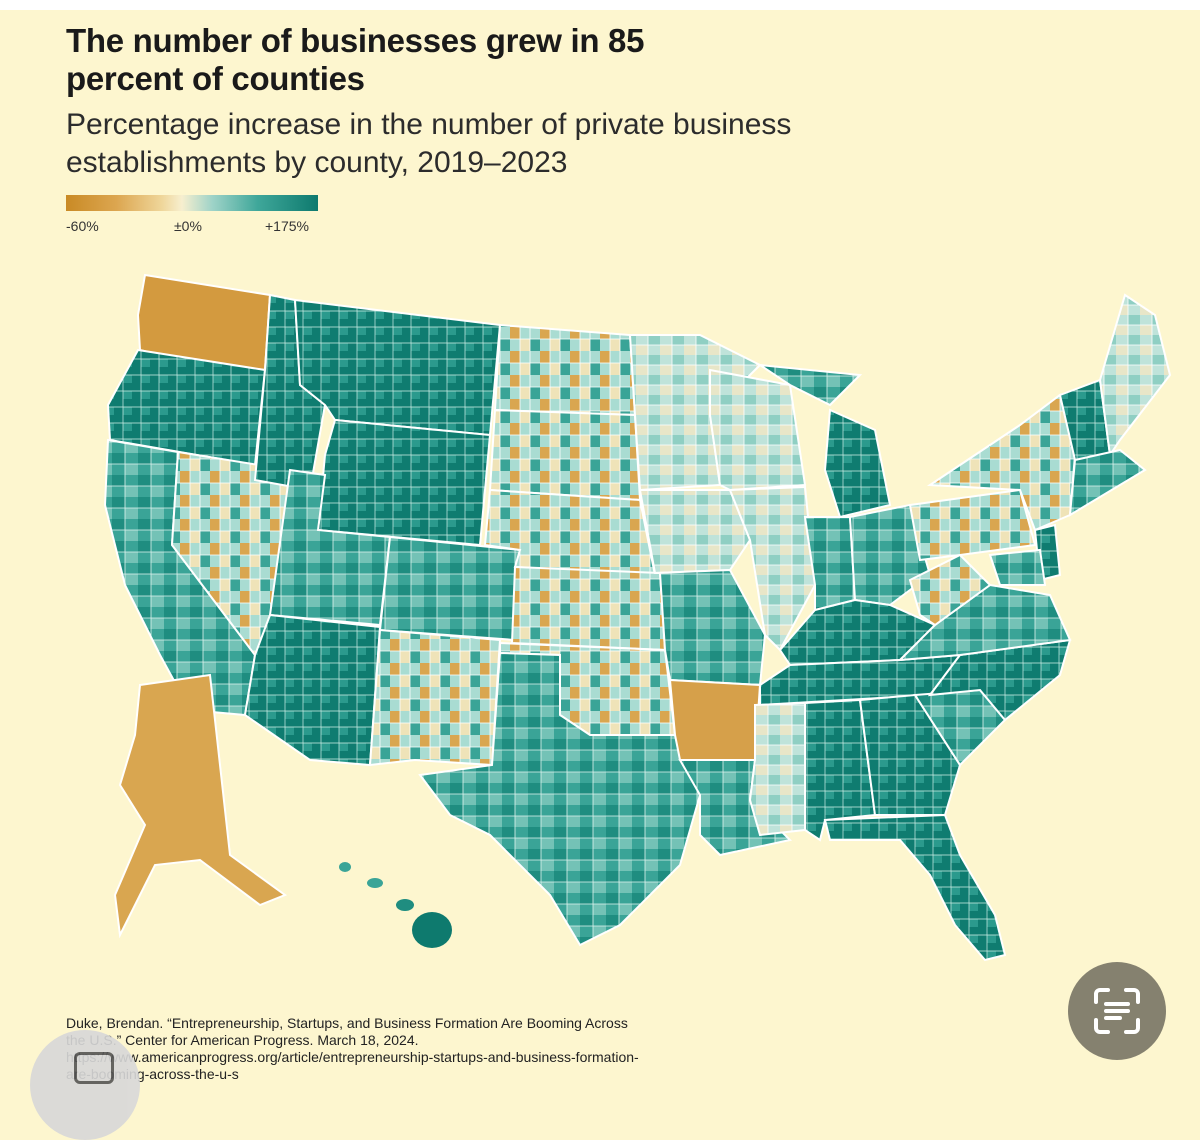 This screenshot has height=1140, width=1200. What do you see at coordinates (710, 627) in the screenshot?
I see `state-missouri` at bounding box center [710, 627].